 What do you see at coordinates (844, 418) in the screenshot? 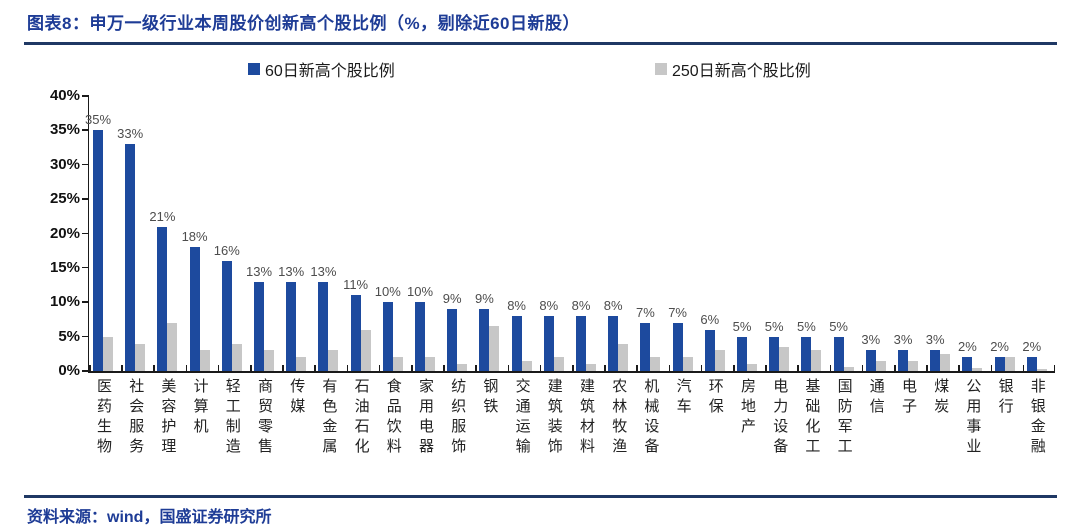
I see `x-category-label: 国防军工` at bounding box center [844, 418].